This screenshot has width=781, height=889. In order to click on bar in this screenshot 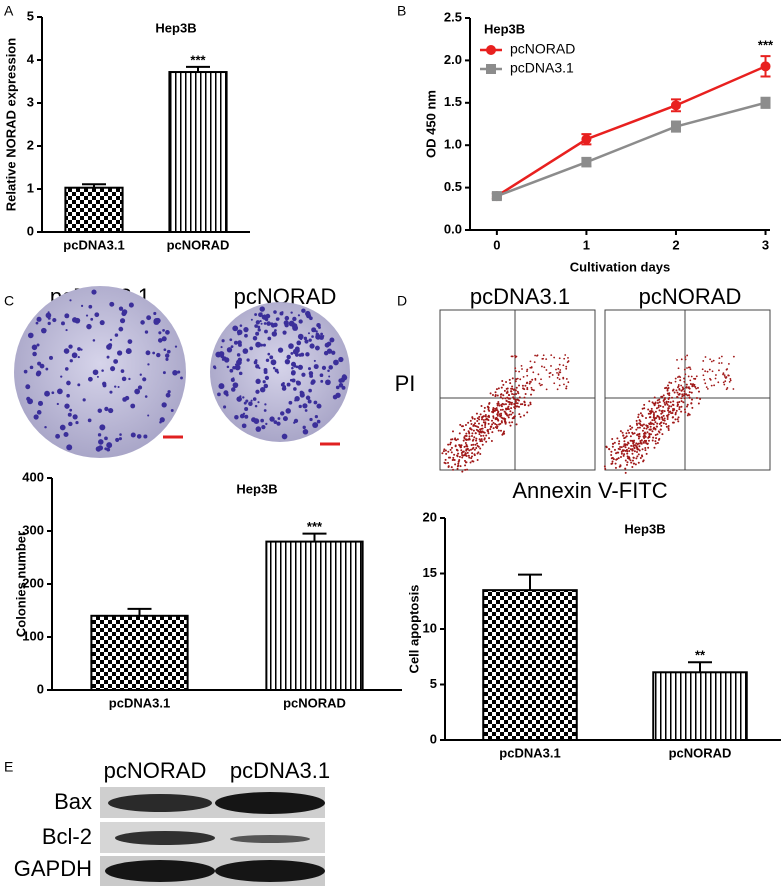, I will do `click(314, 615)`.